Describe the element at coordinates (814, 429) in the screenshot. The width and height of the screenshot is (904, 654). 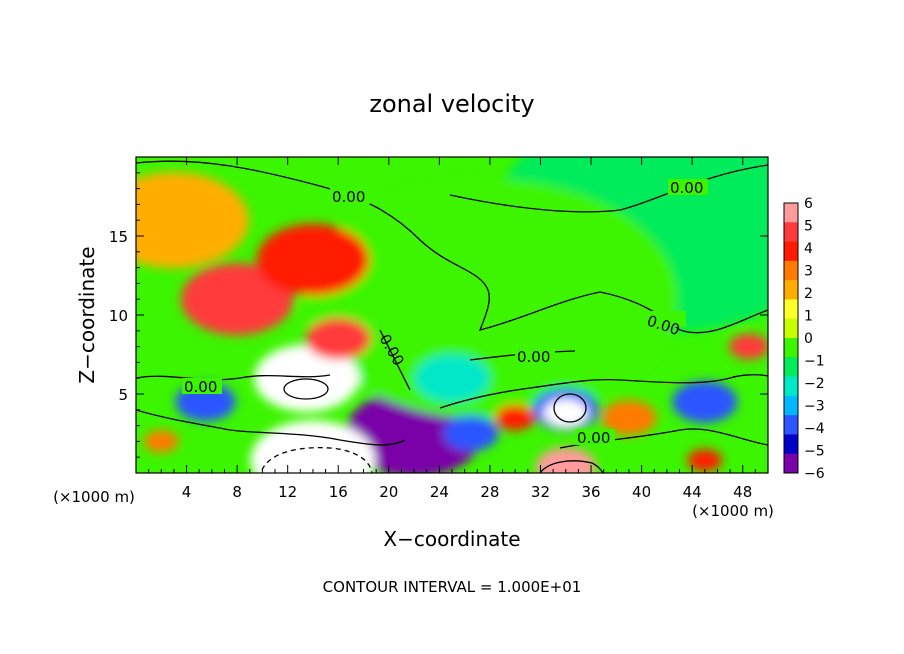
I see `colorbar-label: −4` at that location.